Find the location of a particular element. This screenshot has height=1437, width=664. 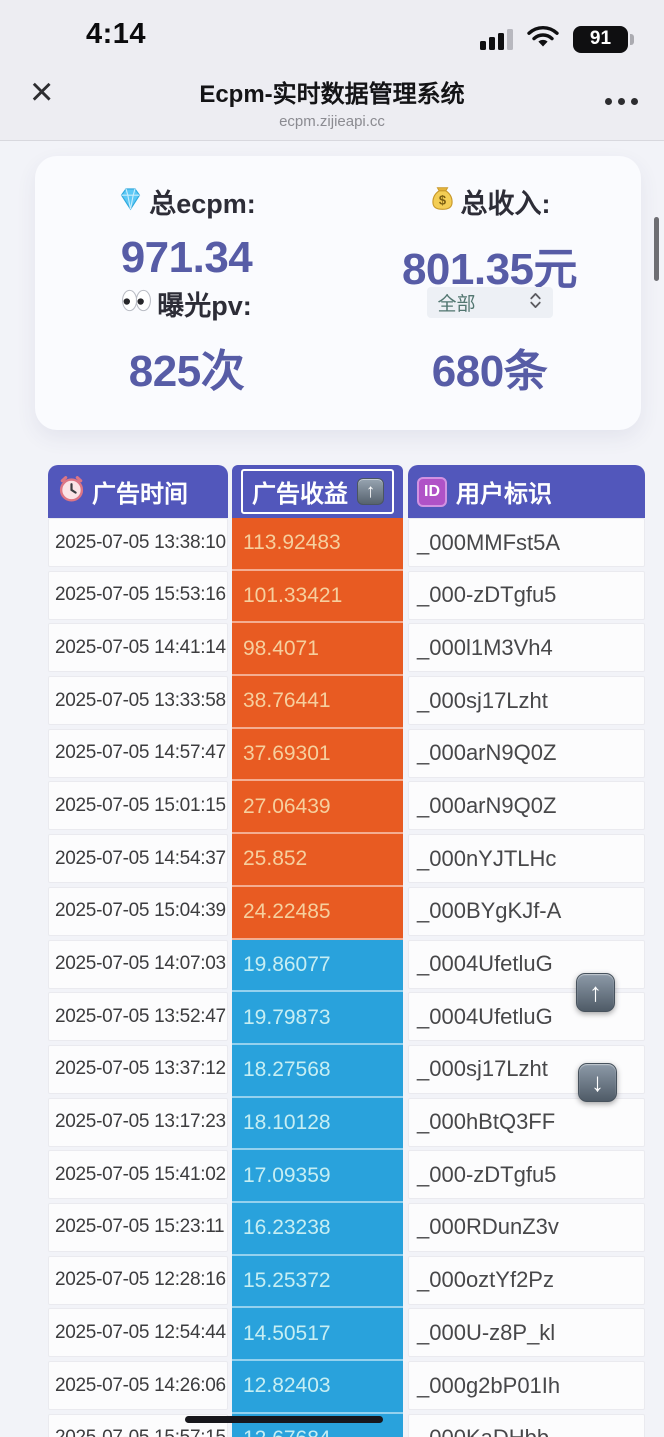

select-chevrons-icon is located at coordinates (535, 303).